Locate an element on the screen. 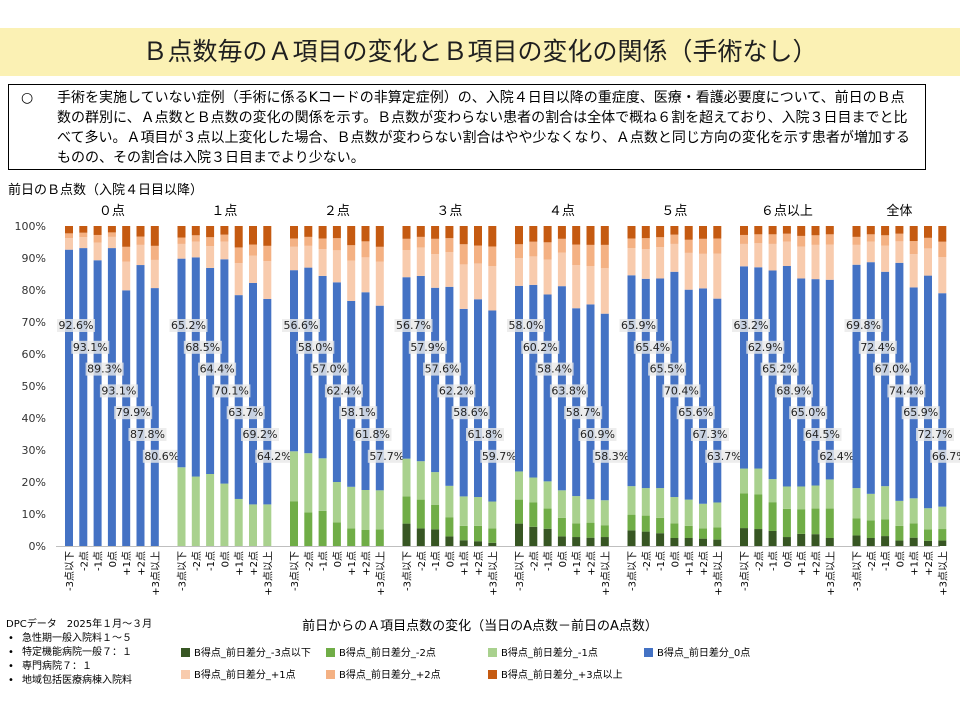 This screenshot has width=960, height=720. legend-swatch is located at coordinates (330, 652).